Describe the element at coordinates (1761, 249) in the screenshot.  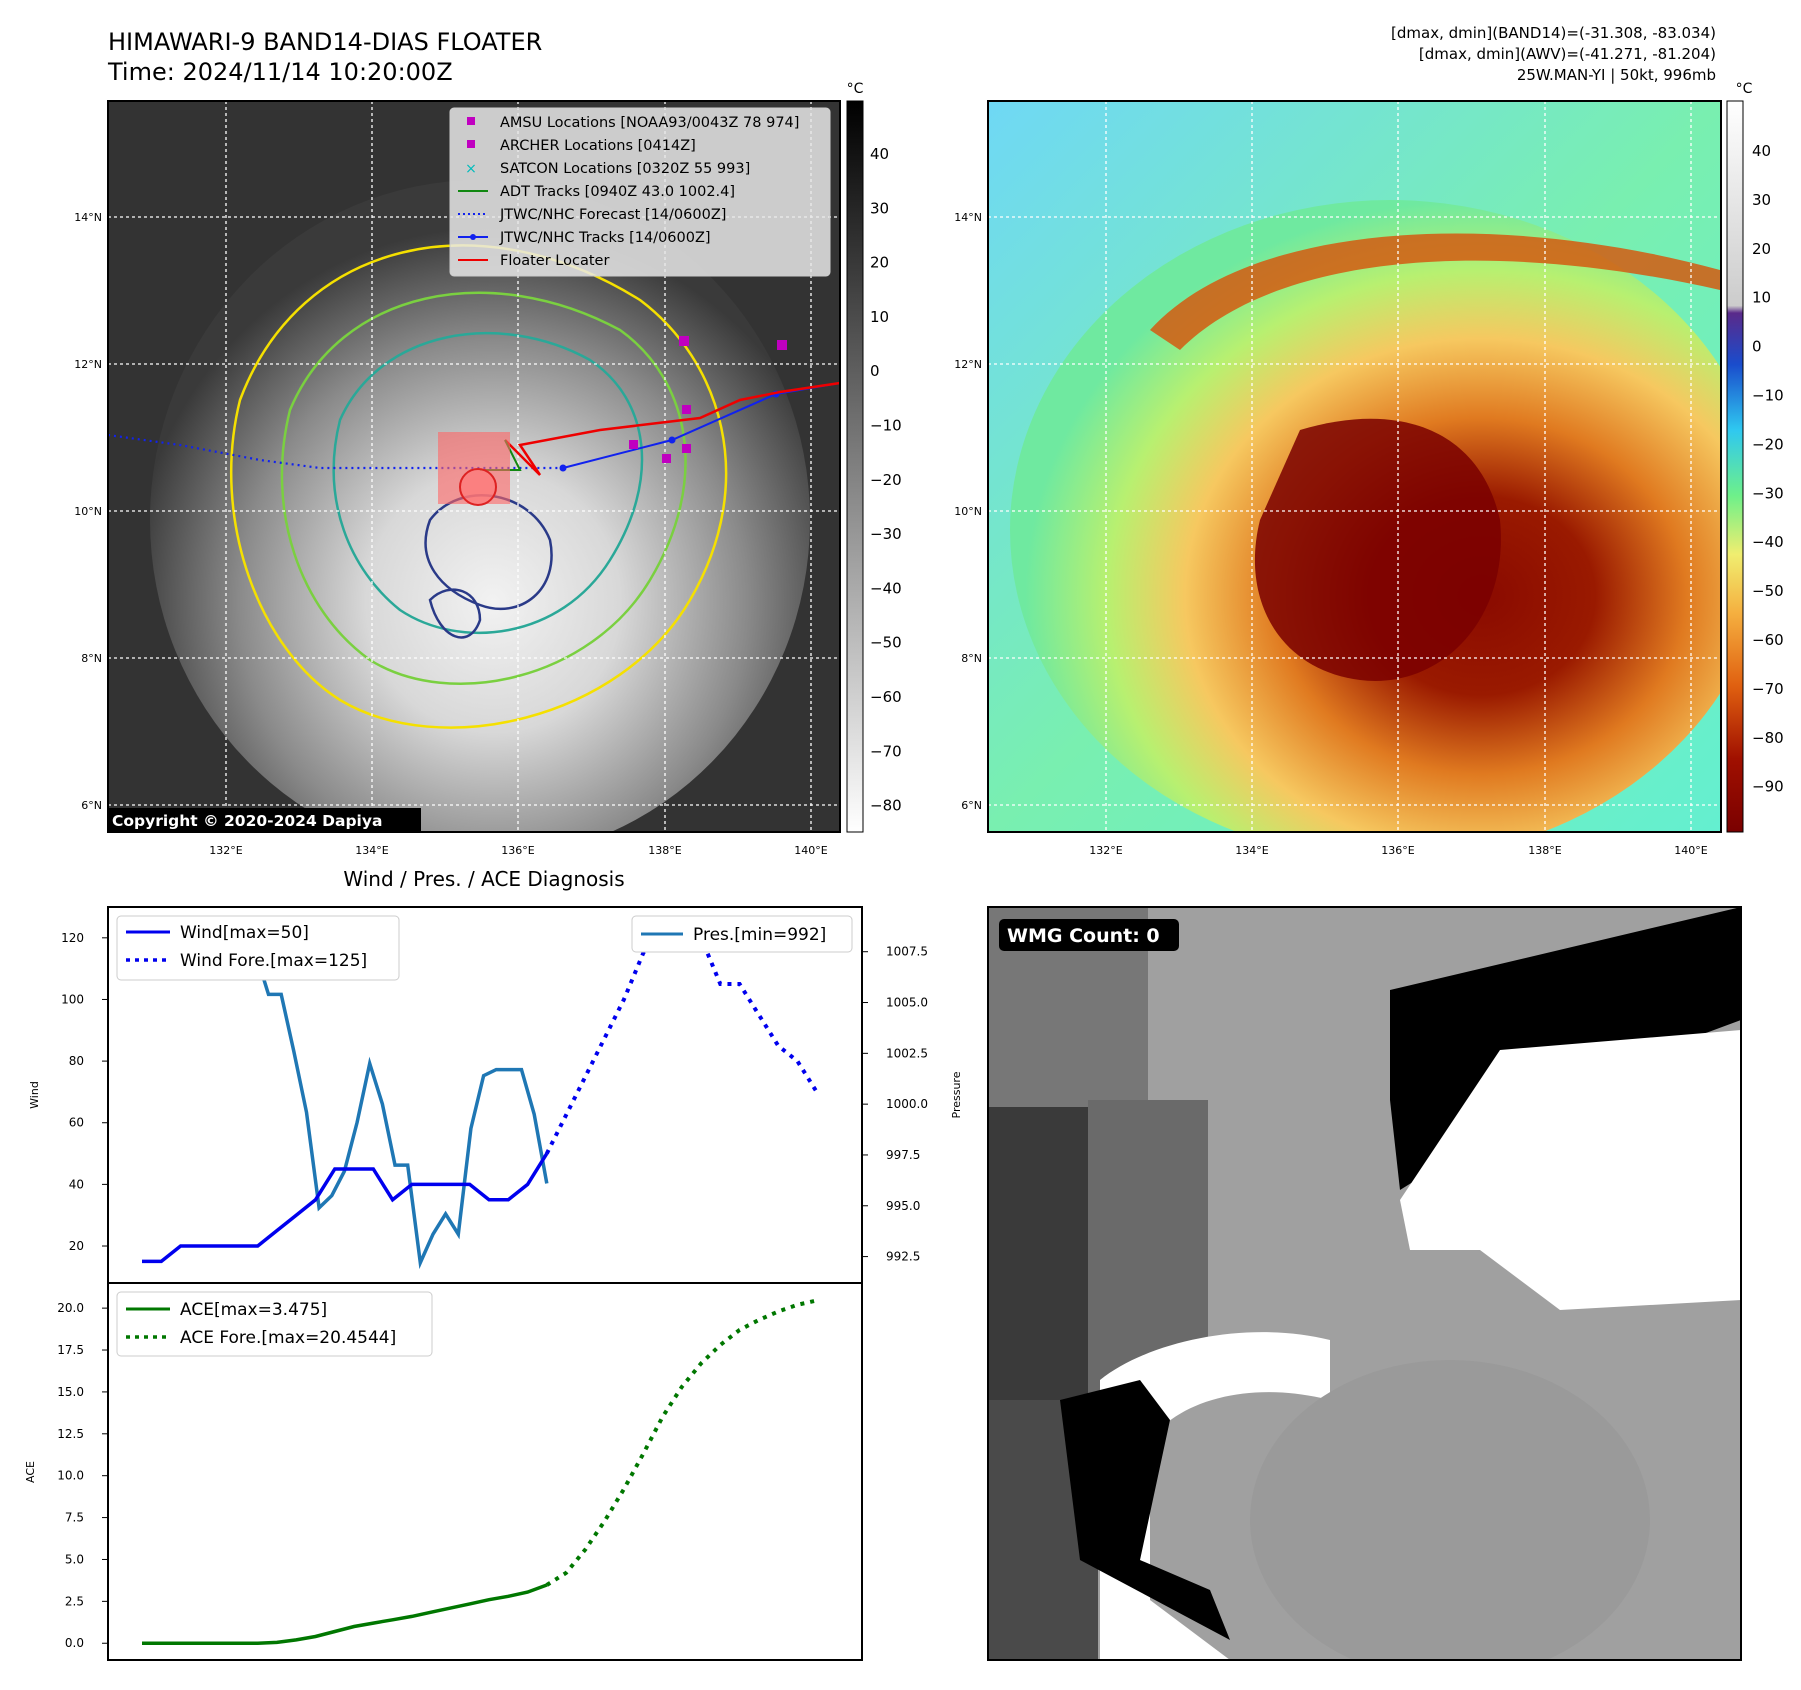
I see `colorbar-tick: 20` at that location.